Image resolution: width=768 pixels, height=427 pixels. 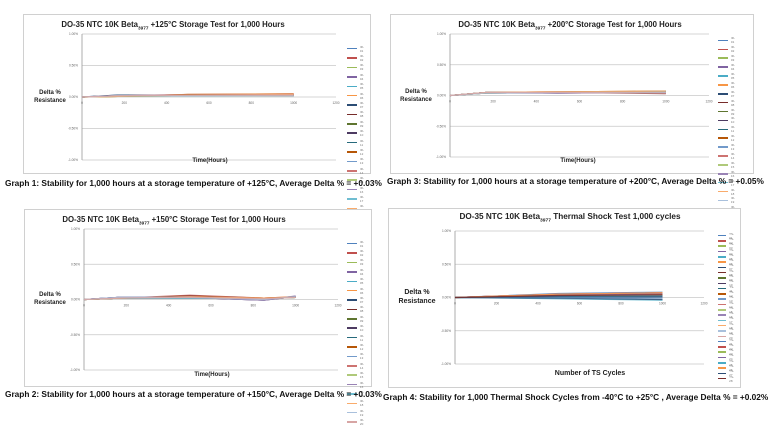 I want to click on legend-item: IR-09, so click(x=356, y=123).